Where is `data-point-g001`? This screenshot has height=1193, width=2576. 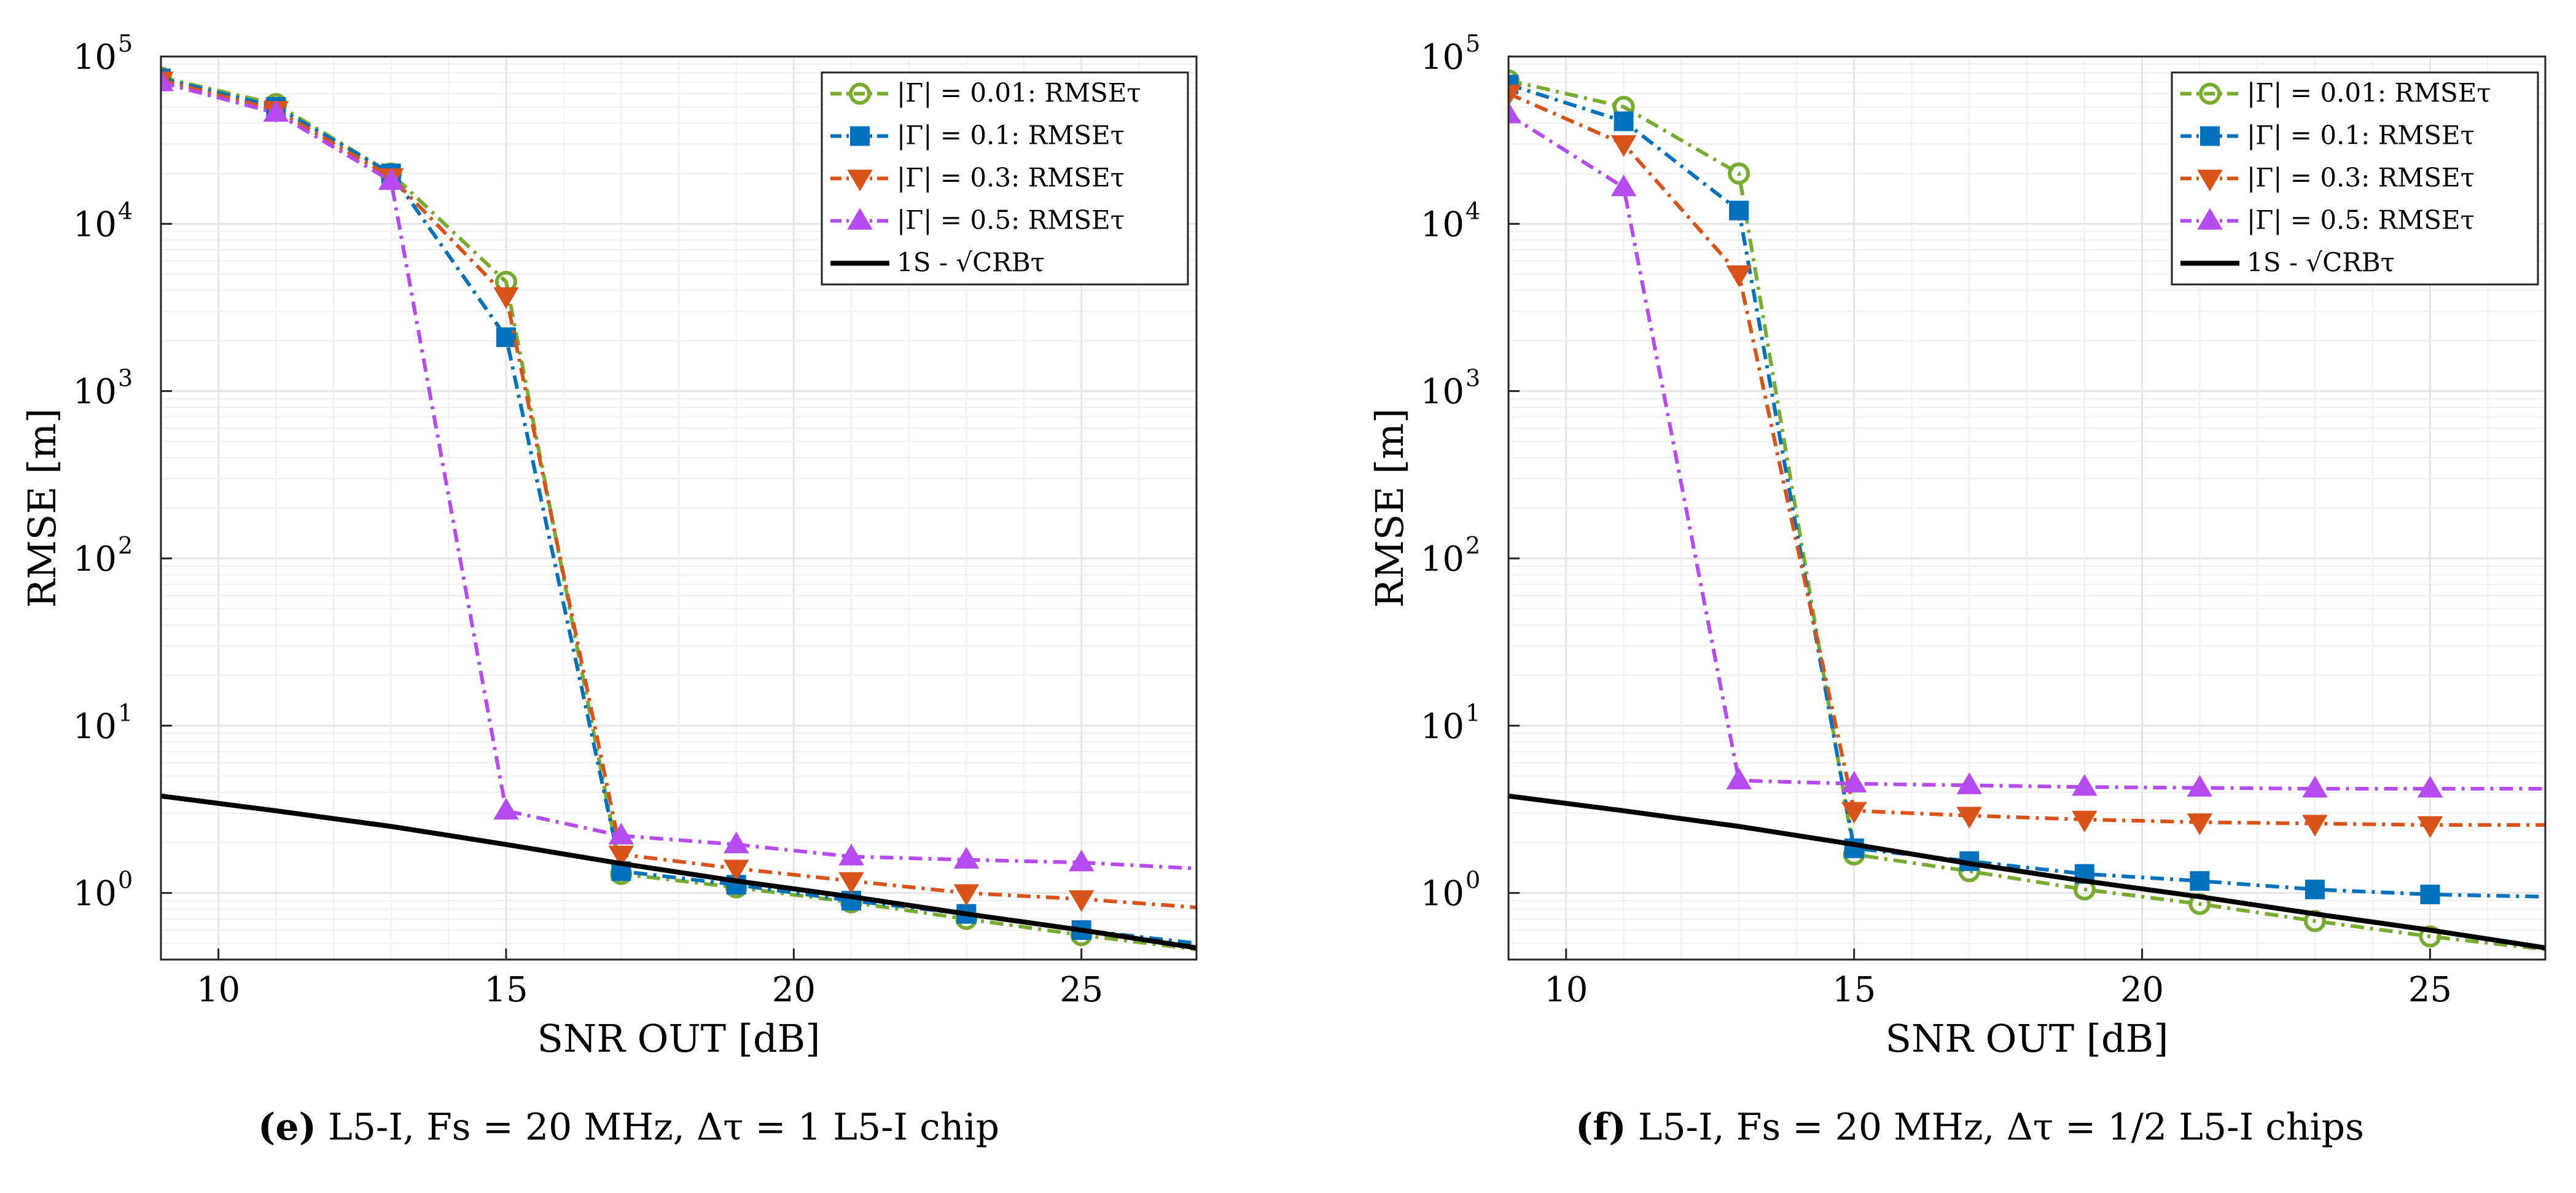 data-point-g001 is located at coordinates (1739, 173).